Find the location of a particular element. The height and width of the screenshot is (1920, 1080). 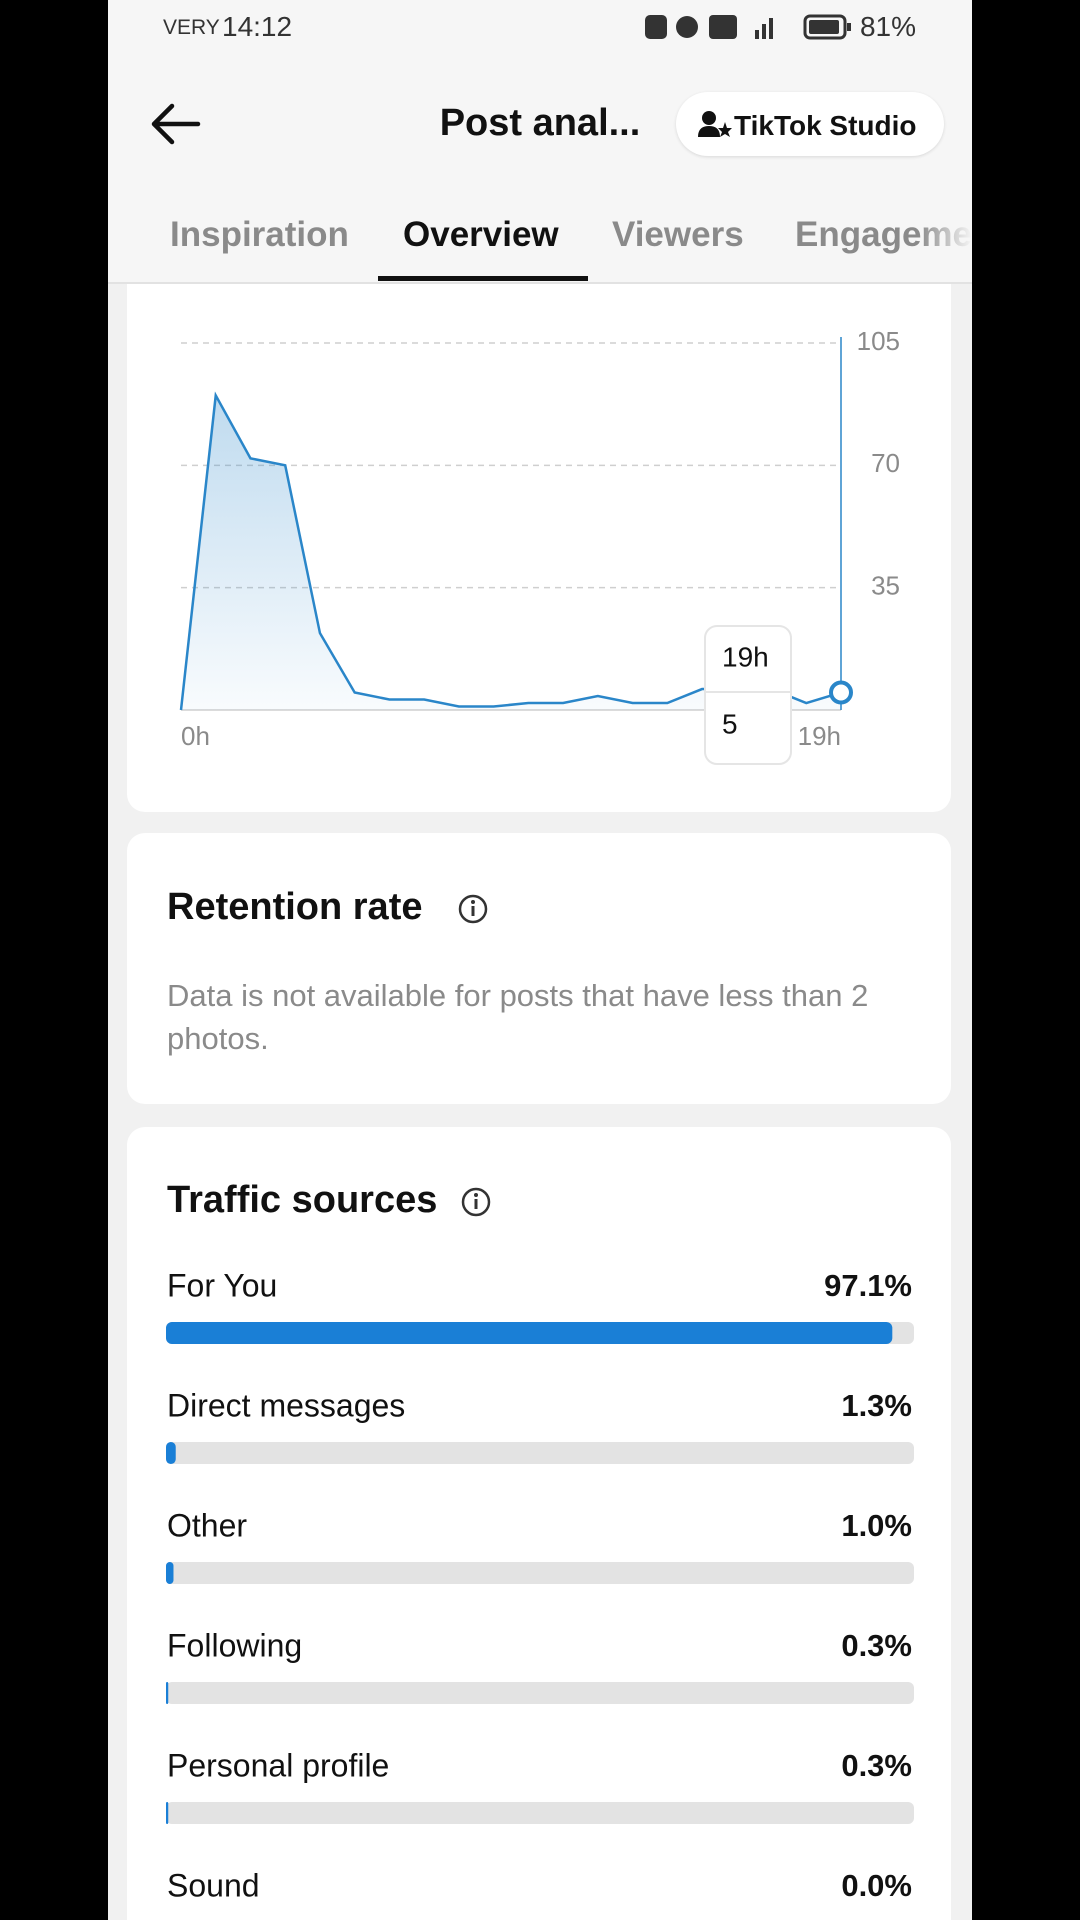

tooltip is located at coordinates (748, 695).